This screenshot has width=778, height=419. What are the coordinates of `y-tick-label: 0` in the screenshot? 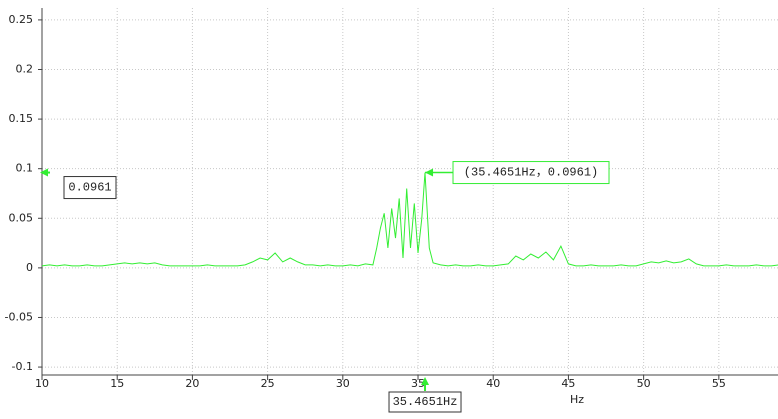 It's located at (29, 267).